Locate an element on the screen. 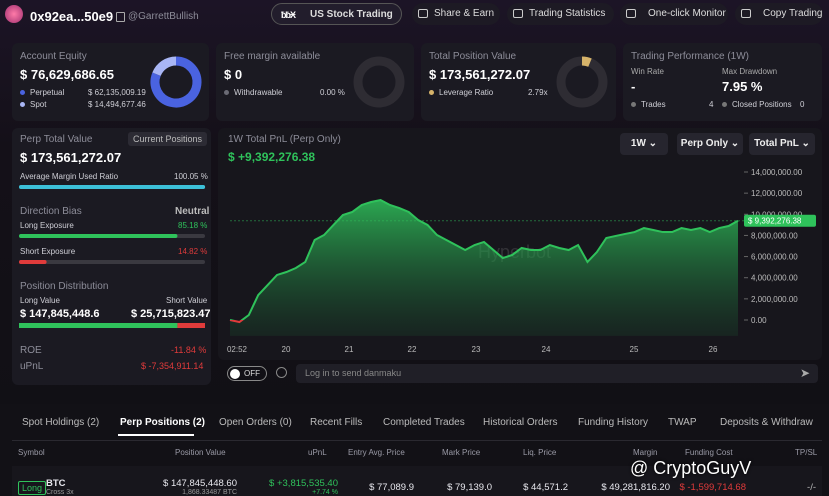  legend-value: 2.79x is located at coordinates (538, 92).